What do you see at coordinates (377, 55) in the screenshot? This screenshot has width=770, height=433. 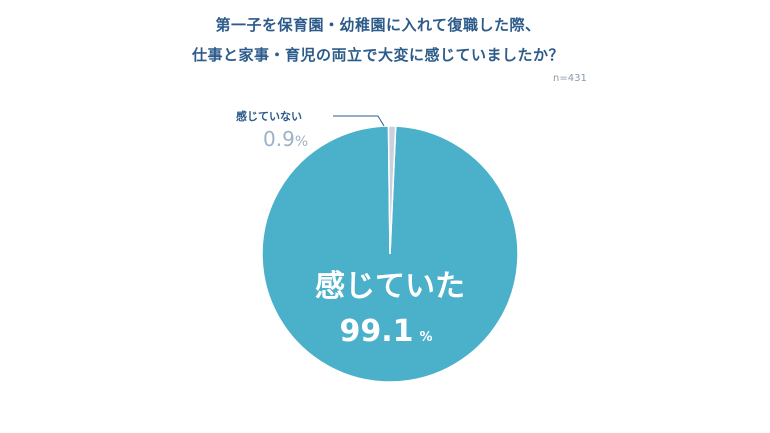 I see `chart-title-line-2: 仕事と家事・育児の両立で大変に感じていましたか？` at bounding box center [377, 55].